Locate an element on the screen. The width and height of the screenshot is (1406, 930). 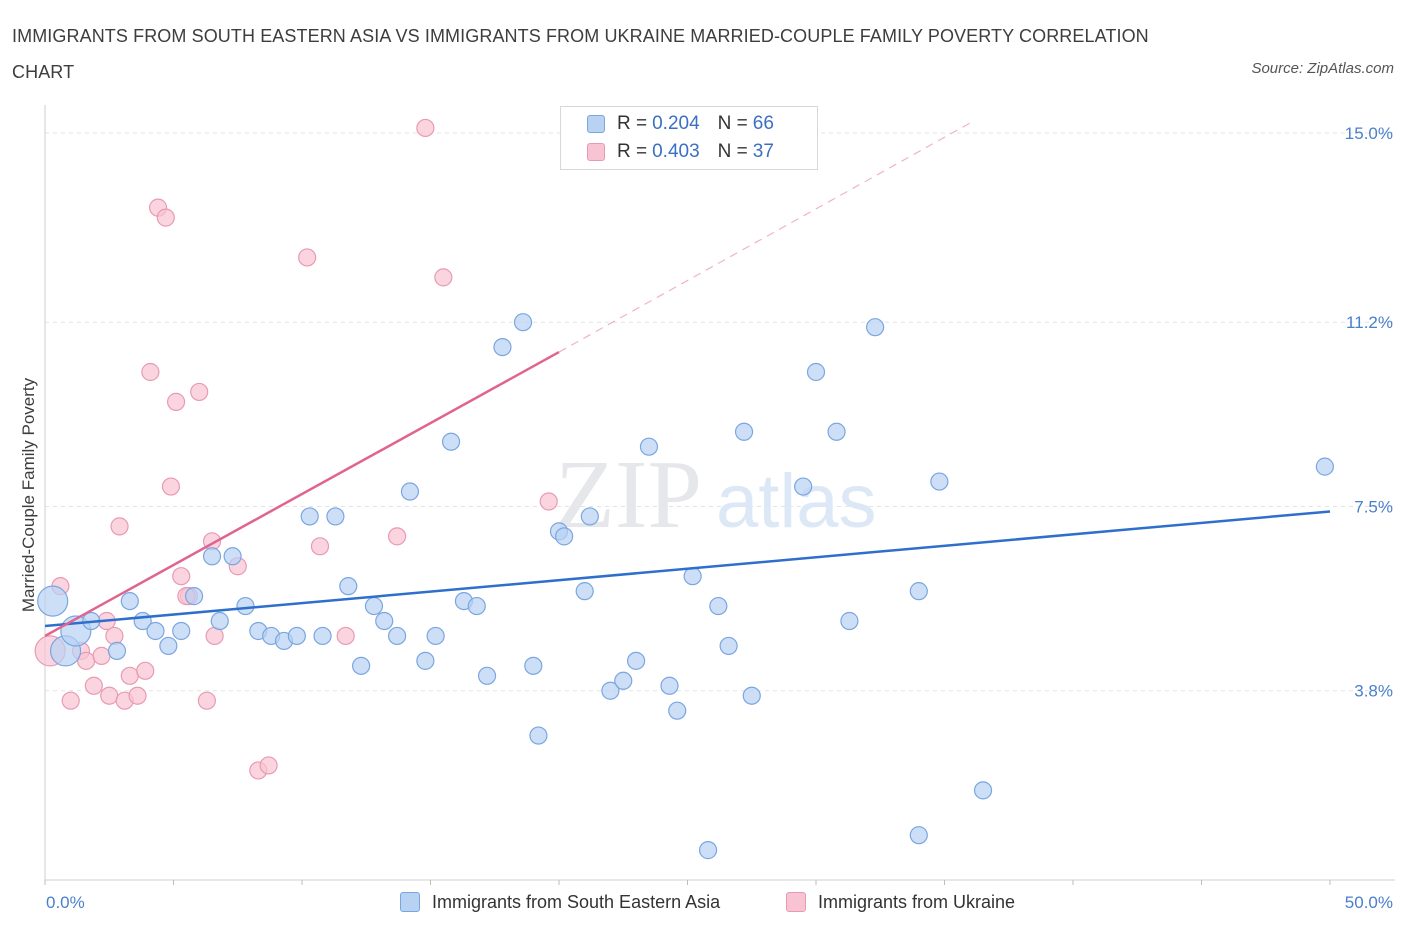
legend-n-value-ukraine: 37 is located at coordinates (763, 151).